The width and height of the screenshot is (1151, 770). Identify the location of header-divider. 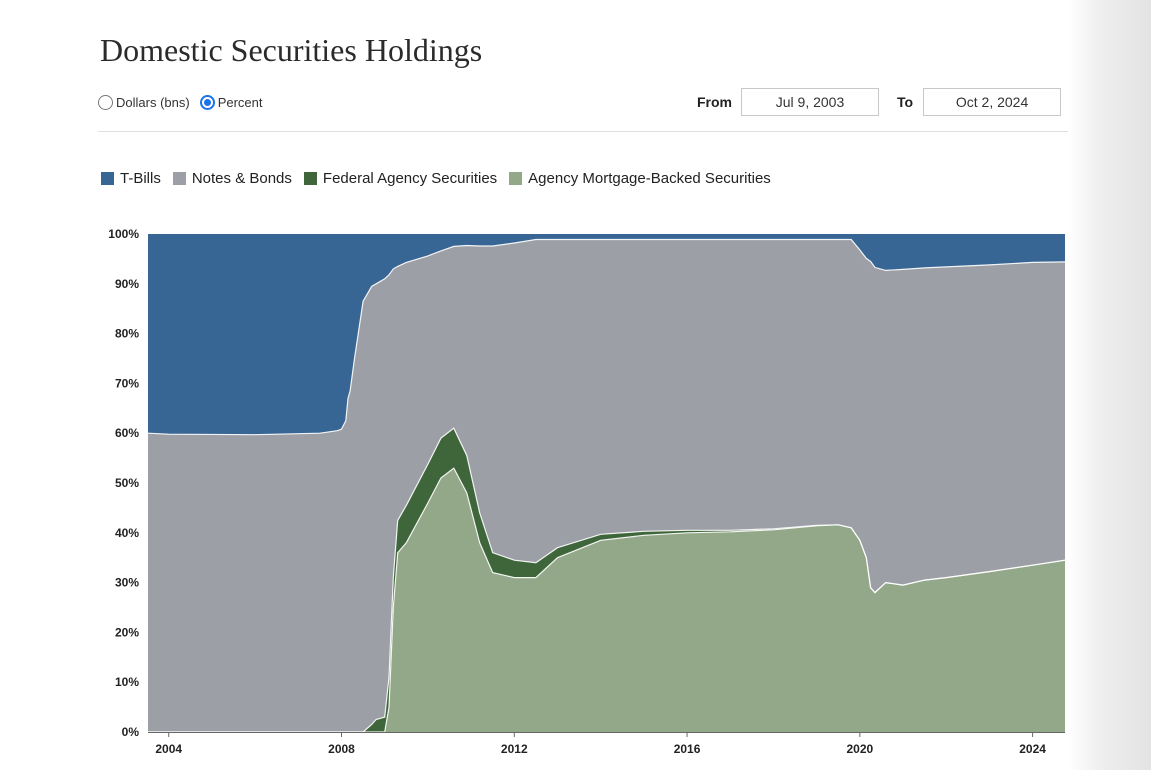
(583, 131).